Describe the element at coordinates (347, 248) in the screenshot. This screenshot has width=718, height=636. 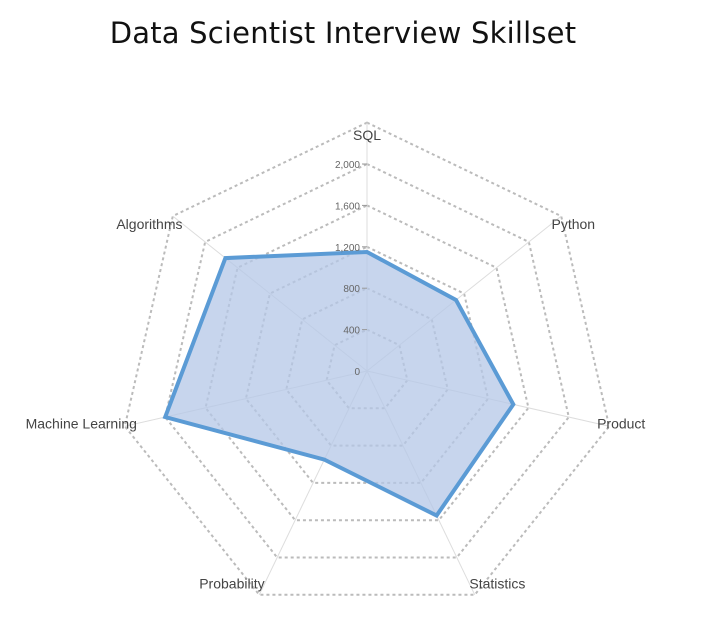
I see `tick-label: 1,200` at that location.